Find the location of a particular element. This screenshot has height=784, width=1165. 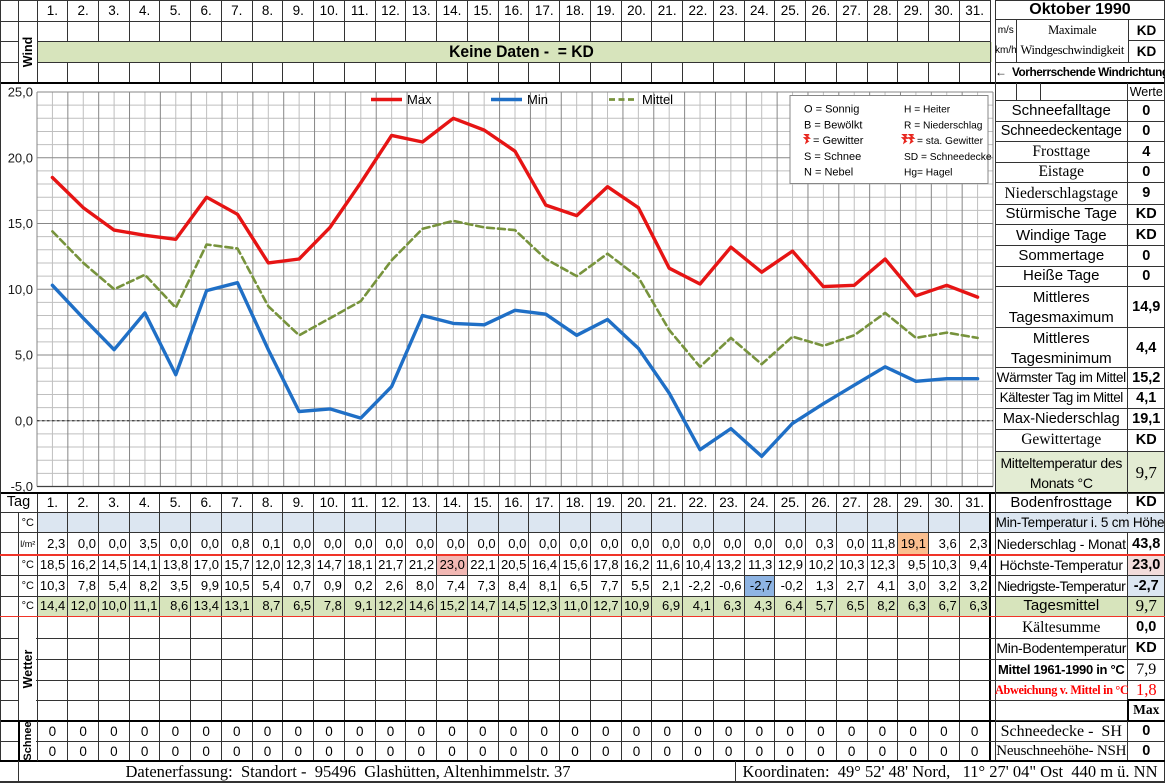

svg-text: 25,0 is located at coordinates (20, 91).